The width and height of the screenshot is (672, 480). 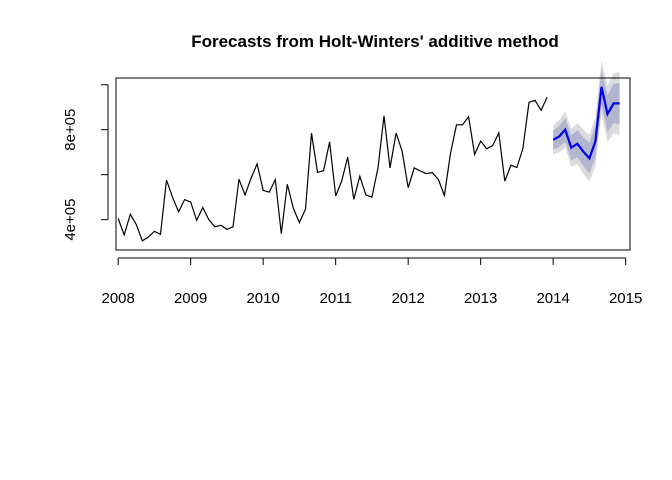 What do you see at coordinates (625, 298) in the screenshot?
I see `x-tick-label: 2015` at bounding box center [625, 298].